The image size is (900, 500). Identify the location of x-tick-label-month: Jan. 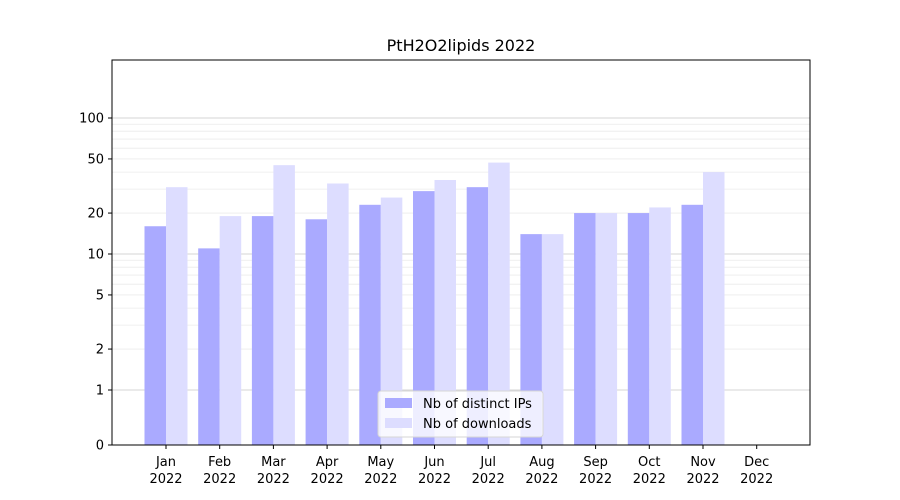
(165, 462).